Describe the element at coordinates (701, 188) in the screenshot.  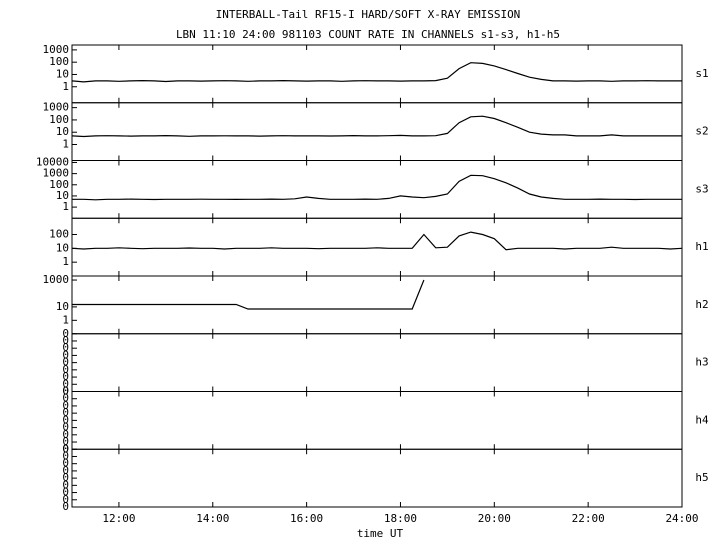
I see `panel-name: s3` at that location.